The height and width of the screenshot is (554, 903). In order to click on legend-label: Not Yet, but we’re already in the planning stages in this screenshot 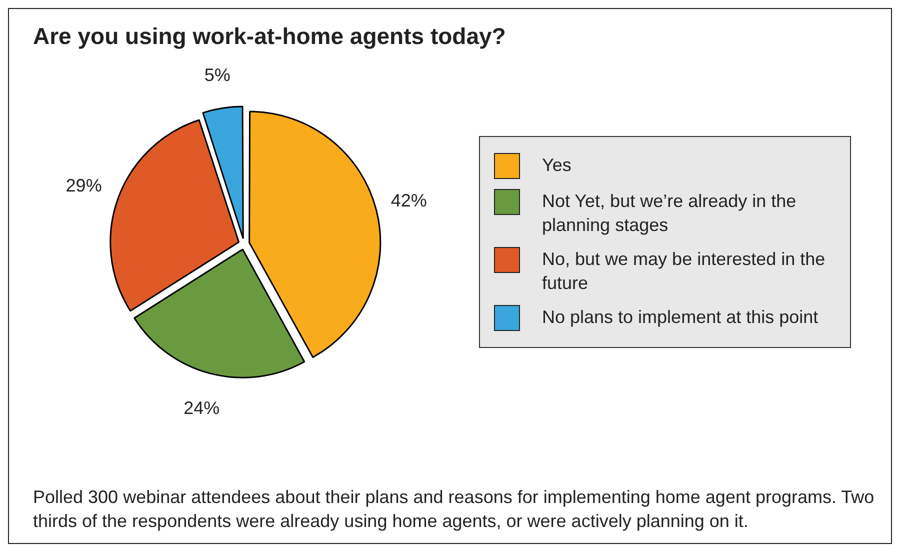, I will do `click(670, 213)`.